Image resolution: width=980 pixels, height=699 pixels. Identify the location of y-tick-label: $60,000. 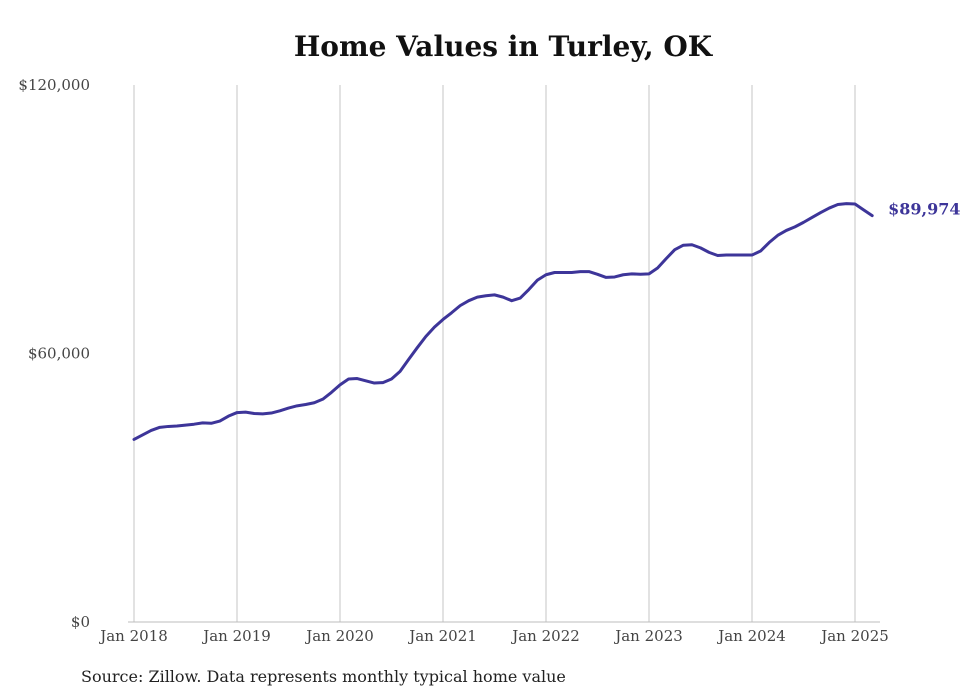
(59, 354).